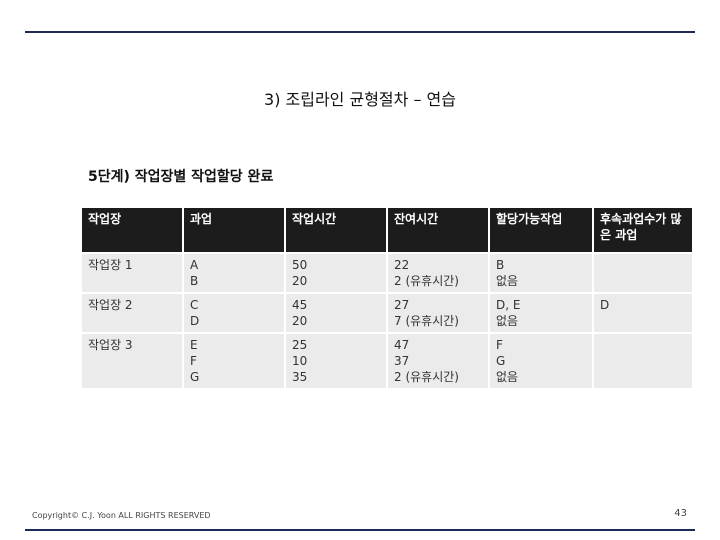  What do you see at coordinates (402, 361) in the screenshot?
I see `cell-line: 37` at bounding box center [402, 361].